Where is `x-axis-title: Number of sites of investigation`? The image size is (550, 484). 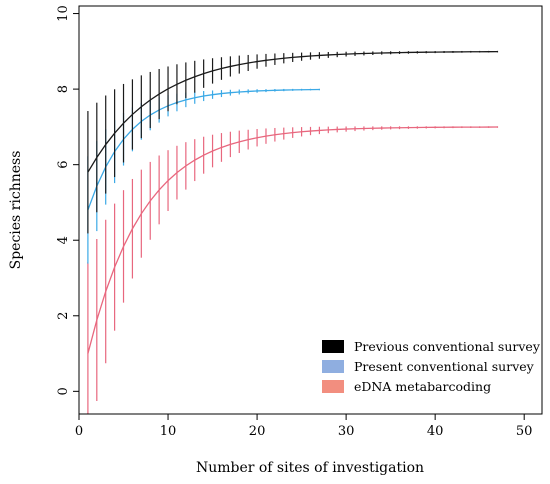
x-axis-title: Number of sites of investigation is located at coordinates (310, 468).